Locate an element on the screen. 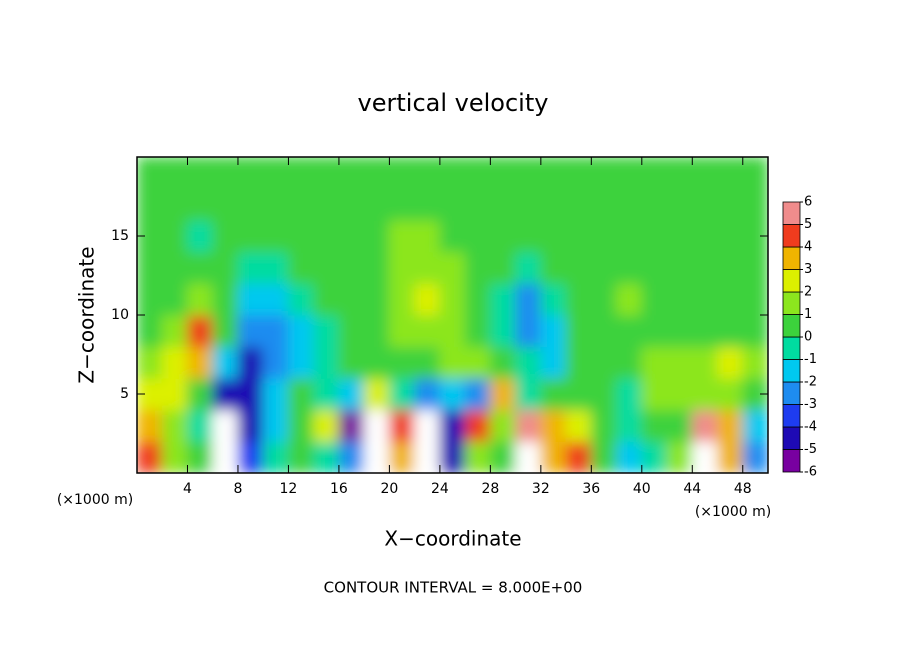 Image resolution: width=904 pixels, height=658 pixels. x-tick-label: 20 is located at coordinates (389, 489).